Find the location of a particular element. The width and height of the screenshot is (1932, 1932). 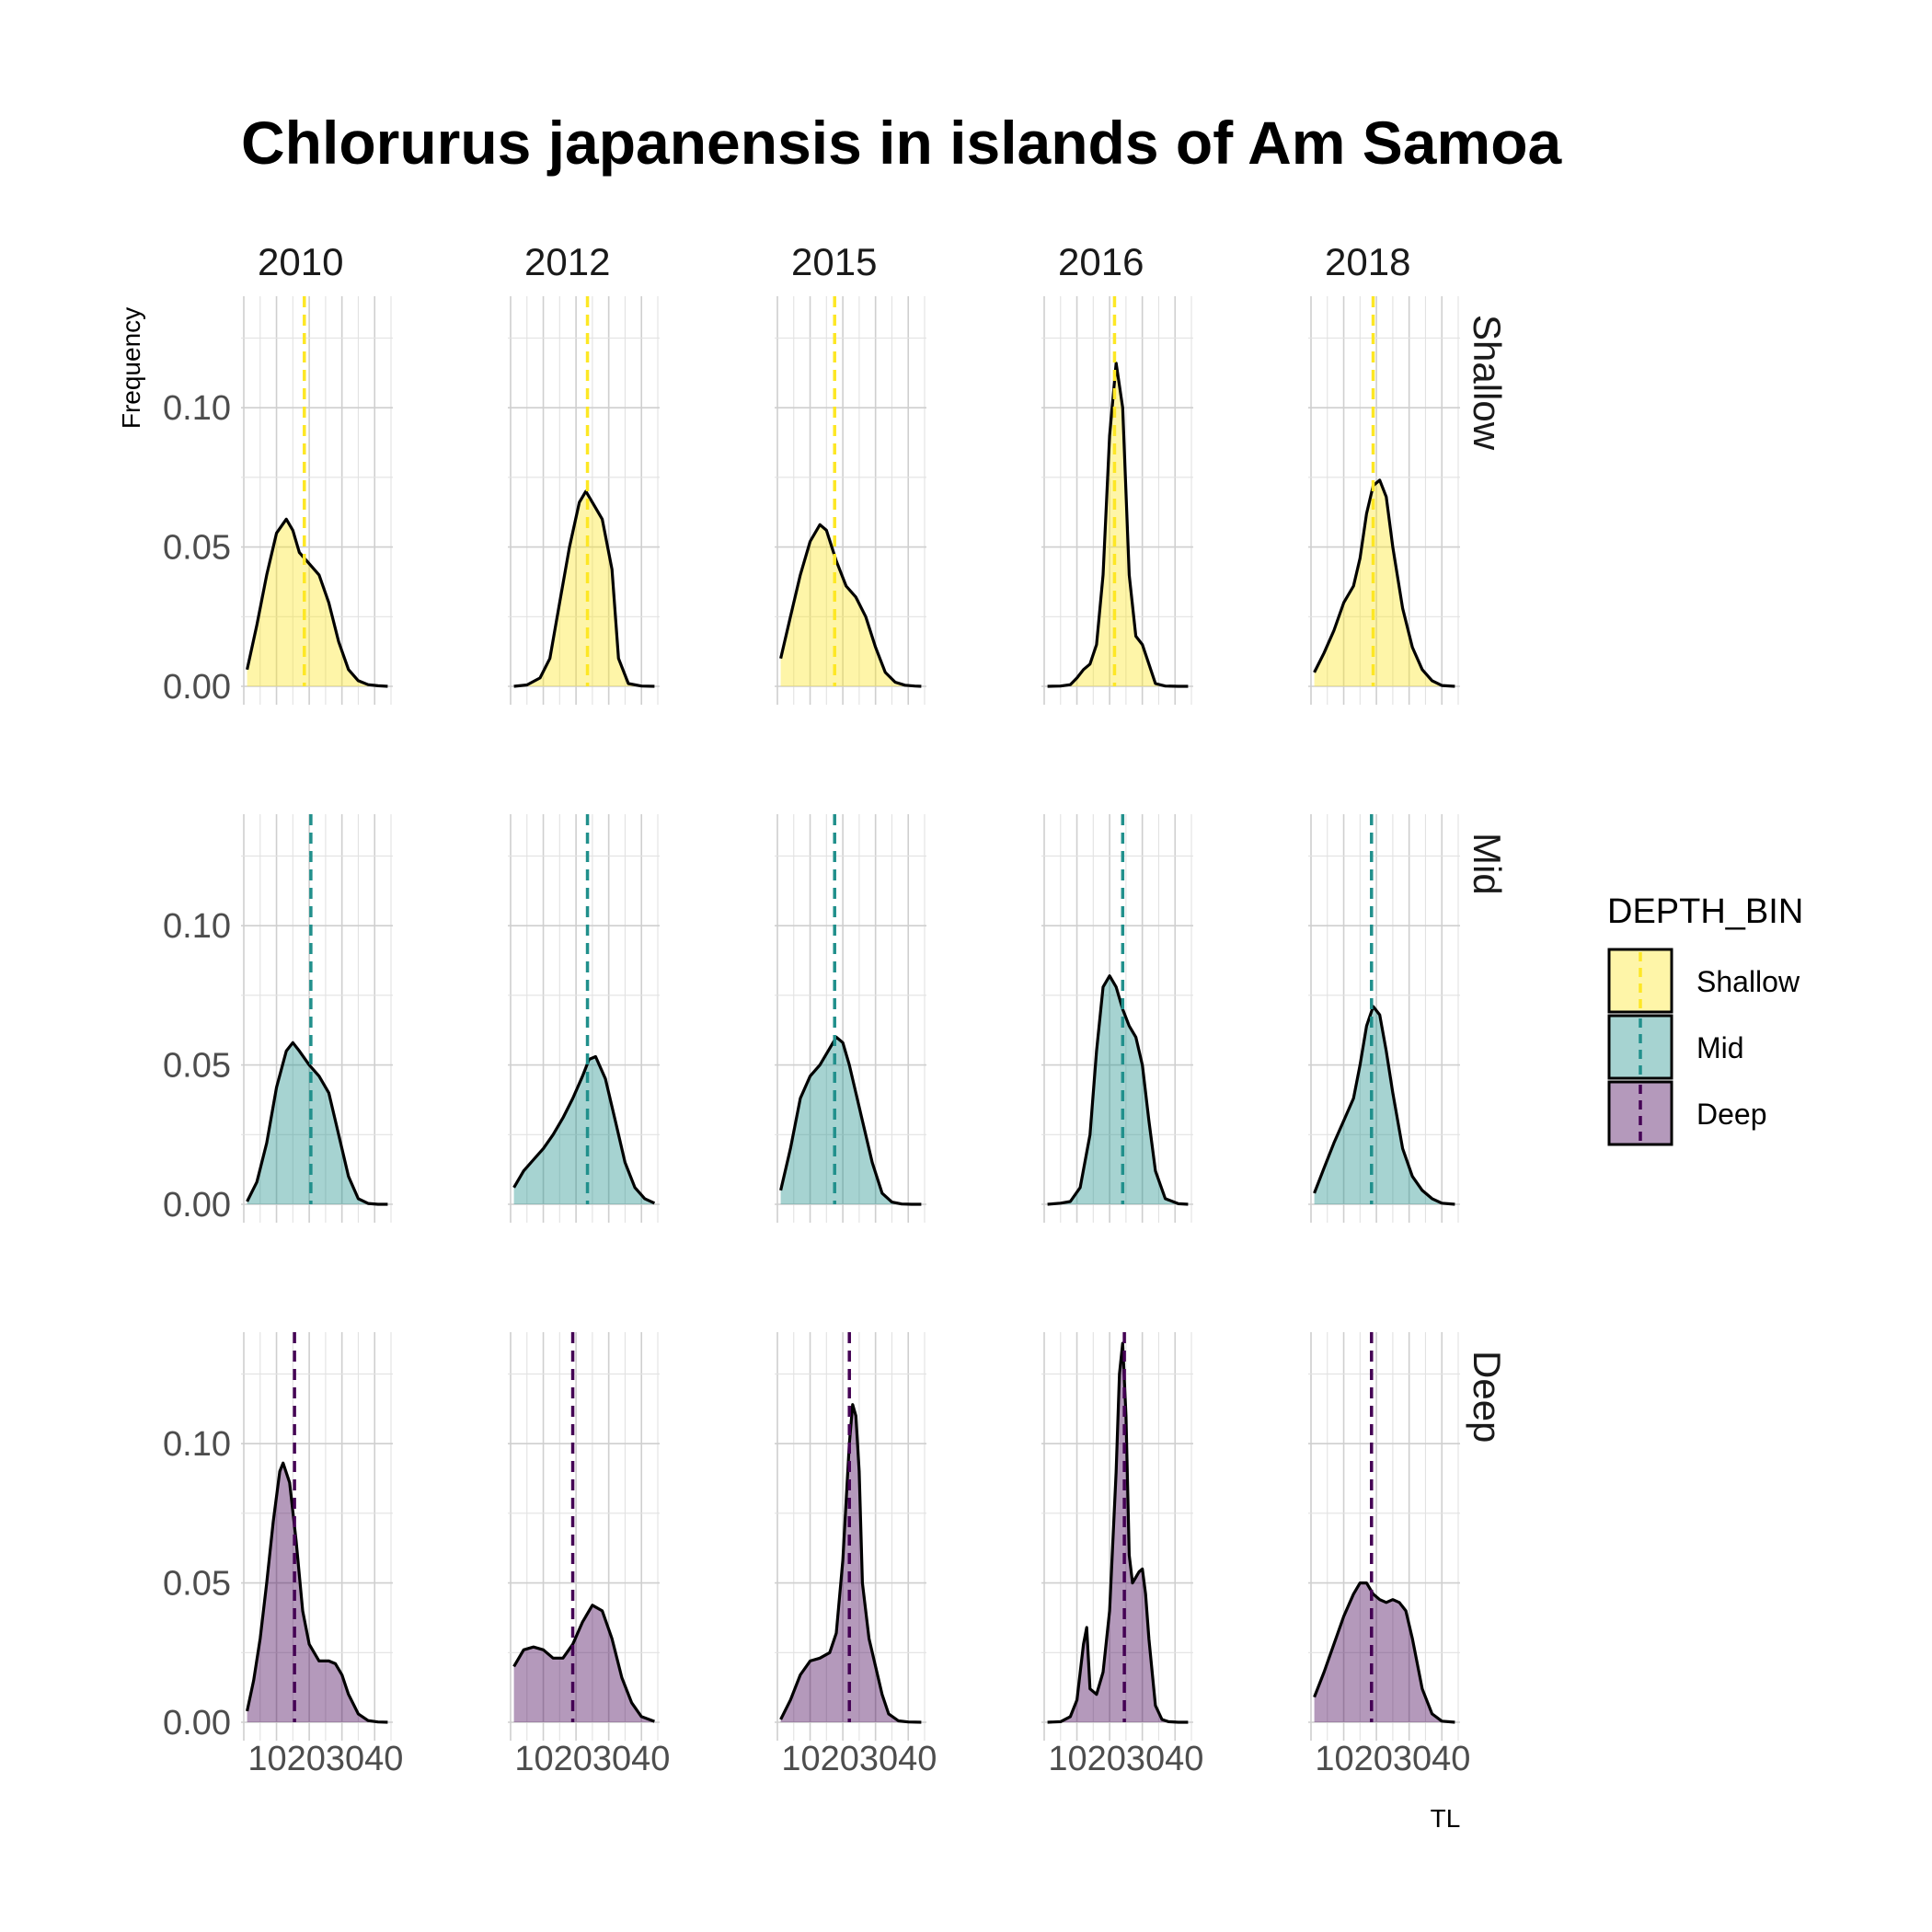

strip-label-mid: Mid is located at coordinates (1487, 864).